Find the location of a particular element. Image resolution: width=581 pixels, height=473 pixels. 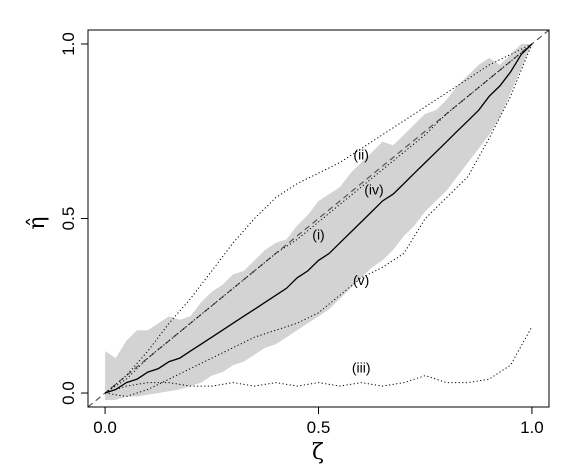

x-tick-label: 1.0 is located at coordinates (532, 427).